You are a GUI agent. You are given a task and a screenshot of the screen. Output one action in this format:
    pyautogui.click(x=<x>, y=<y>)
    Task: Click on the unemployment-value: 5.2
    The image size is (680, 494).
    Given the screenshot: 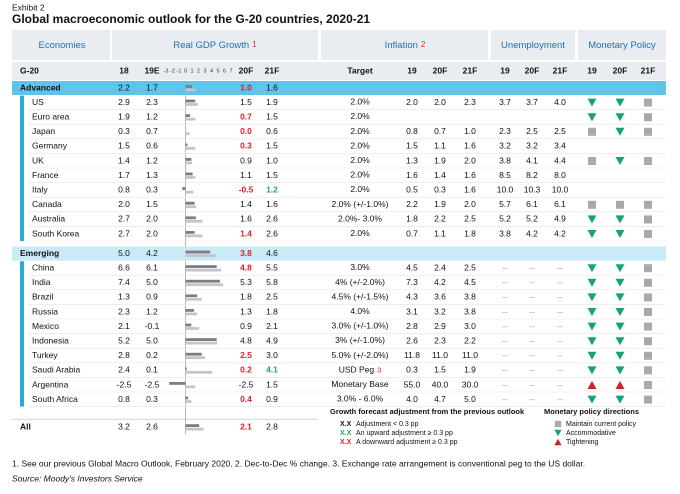 What is the action you would take?
    pyautogui.click(x=505, y=219)
    